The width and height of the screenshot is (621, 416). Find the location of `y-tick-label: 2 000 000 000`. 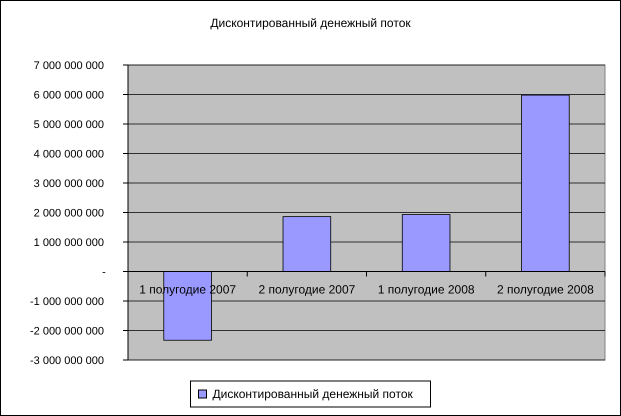

y-tick-label: 2 000 000 000 is located at coordinates (69, 213).